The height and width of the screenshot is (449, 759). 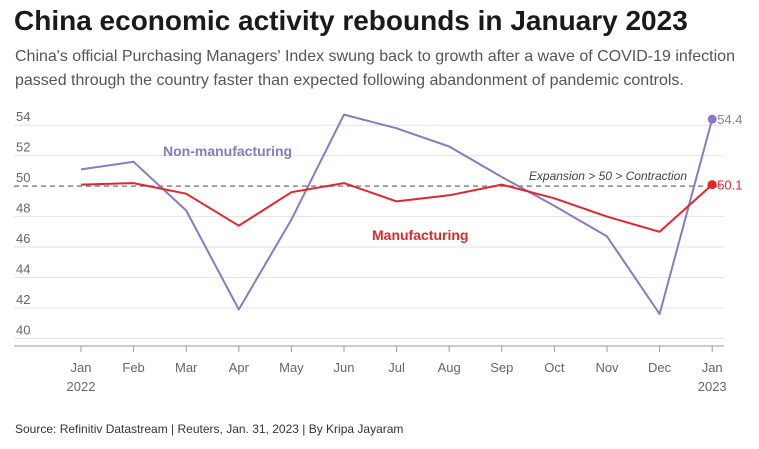 I want to click on x-tick-label: Apr, so click(x=239, y=367).